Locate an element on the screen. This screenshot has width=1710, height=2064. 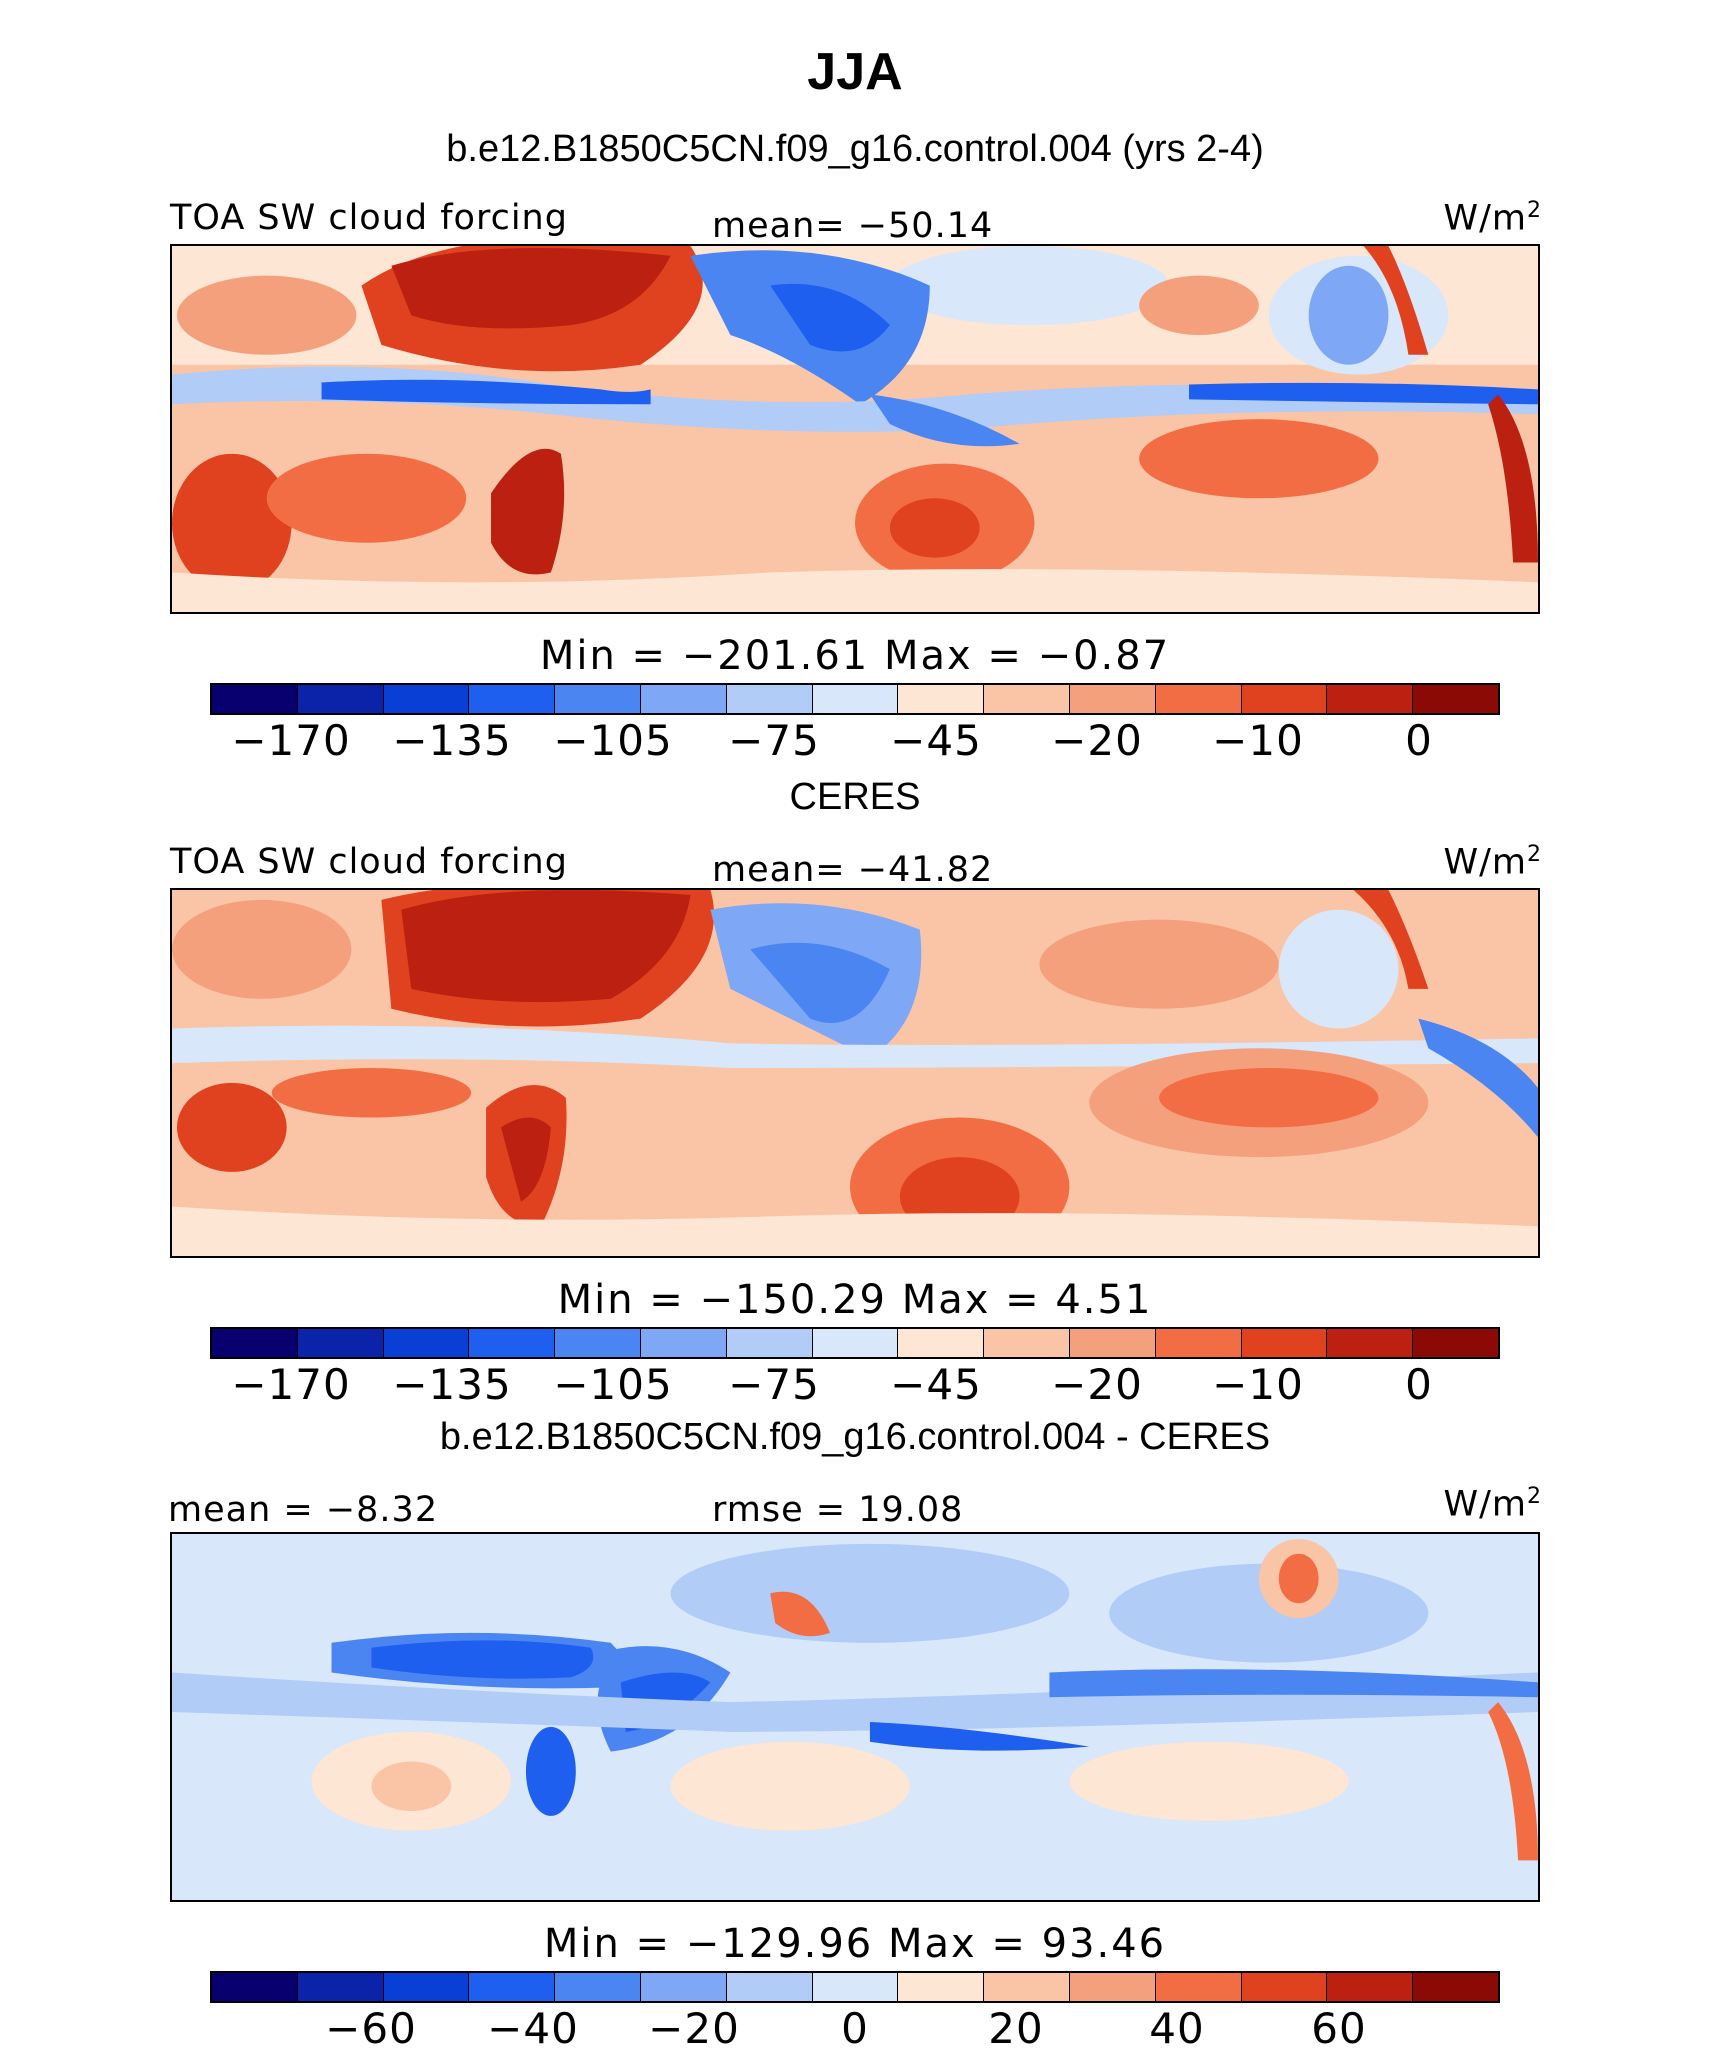
panel2-subtitle: CERES is located at coordinates (855, 797).